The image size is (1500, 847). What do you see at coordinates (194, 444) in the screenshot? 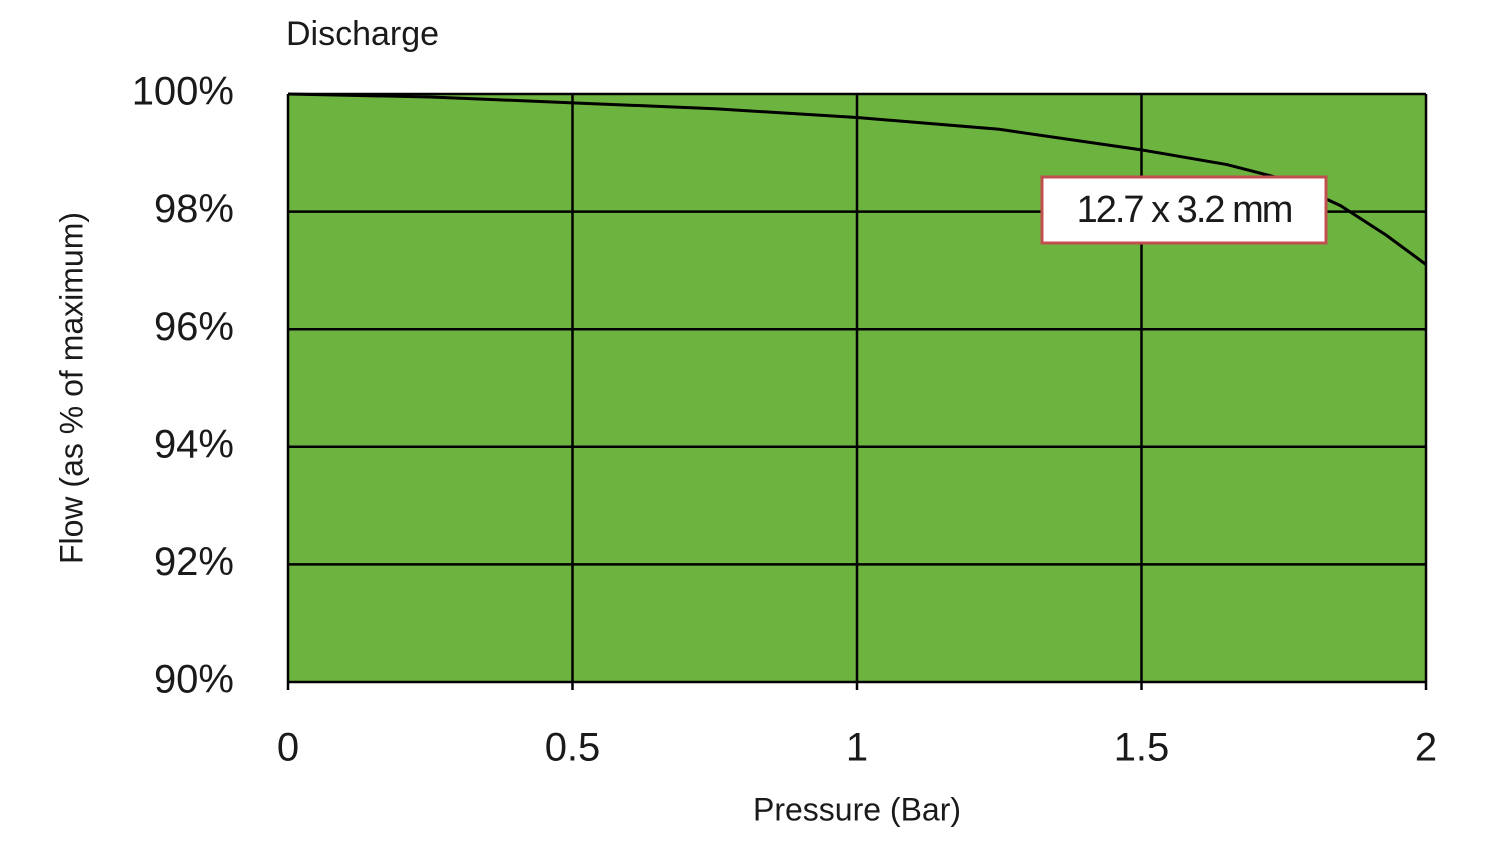
I see `y-tick-label: 94%` at bounding box center [194, 444].